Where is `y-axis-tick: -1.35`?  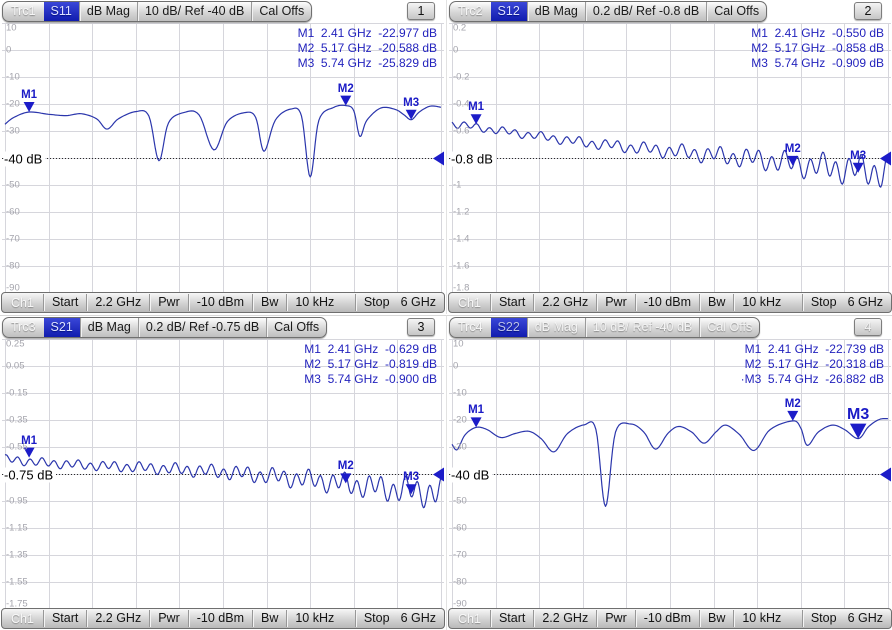 y-axis-tick: -1.35 is located at coordinates (17, 555).